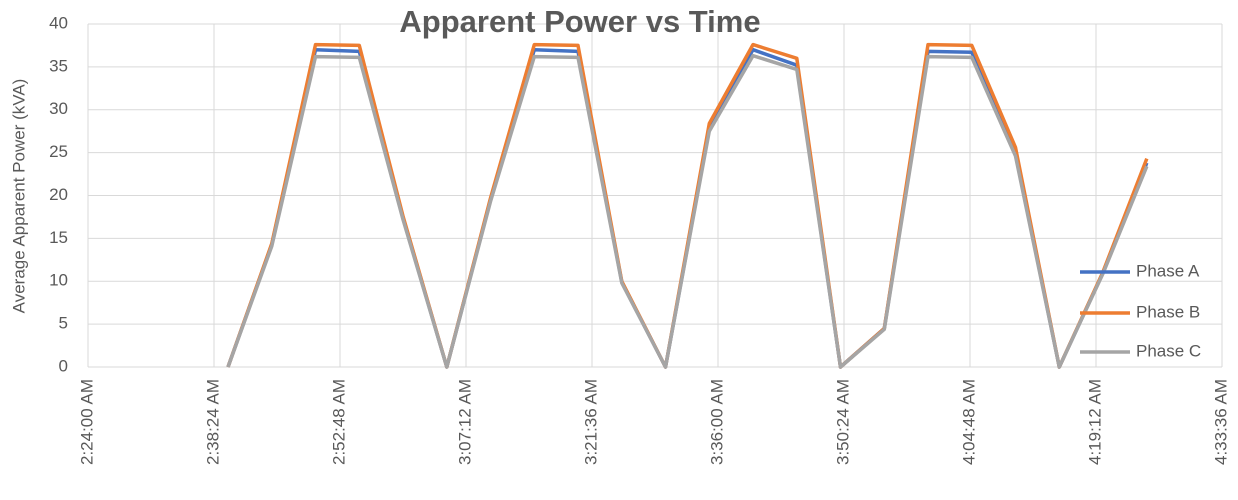 Image resolution: width=1238 pixels, height=500 pixels. What do you see at coordinates (58, 22) in the screenshot?
I see `y-tick-label: 40` at bounding box center [58, 22].